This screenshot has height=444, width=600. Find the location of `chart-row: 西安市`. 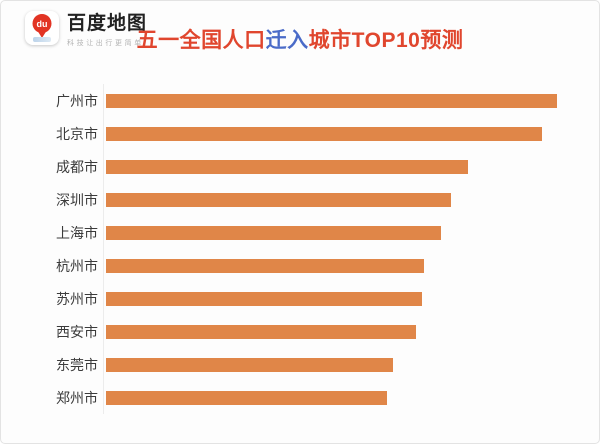

chart-row: 西安市 is located at coordinates (291, 331).